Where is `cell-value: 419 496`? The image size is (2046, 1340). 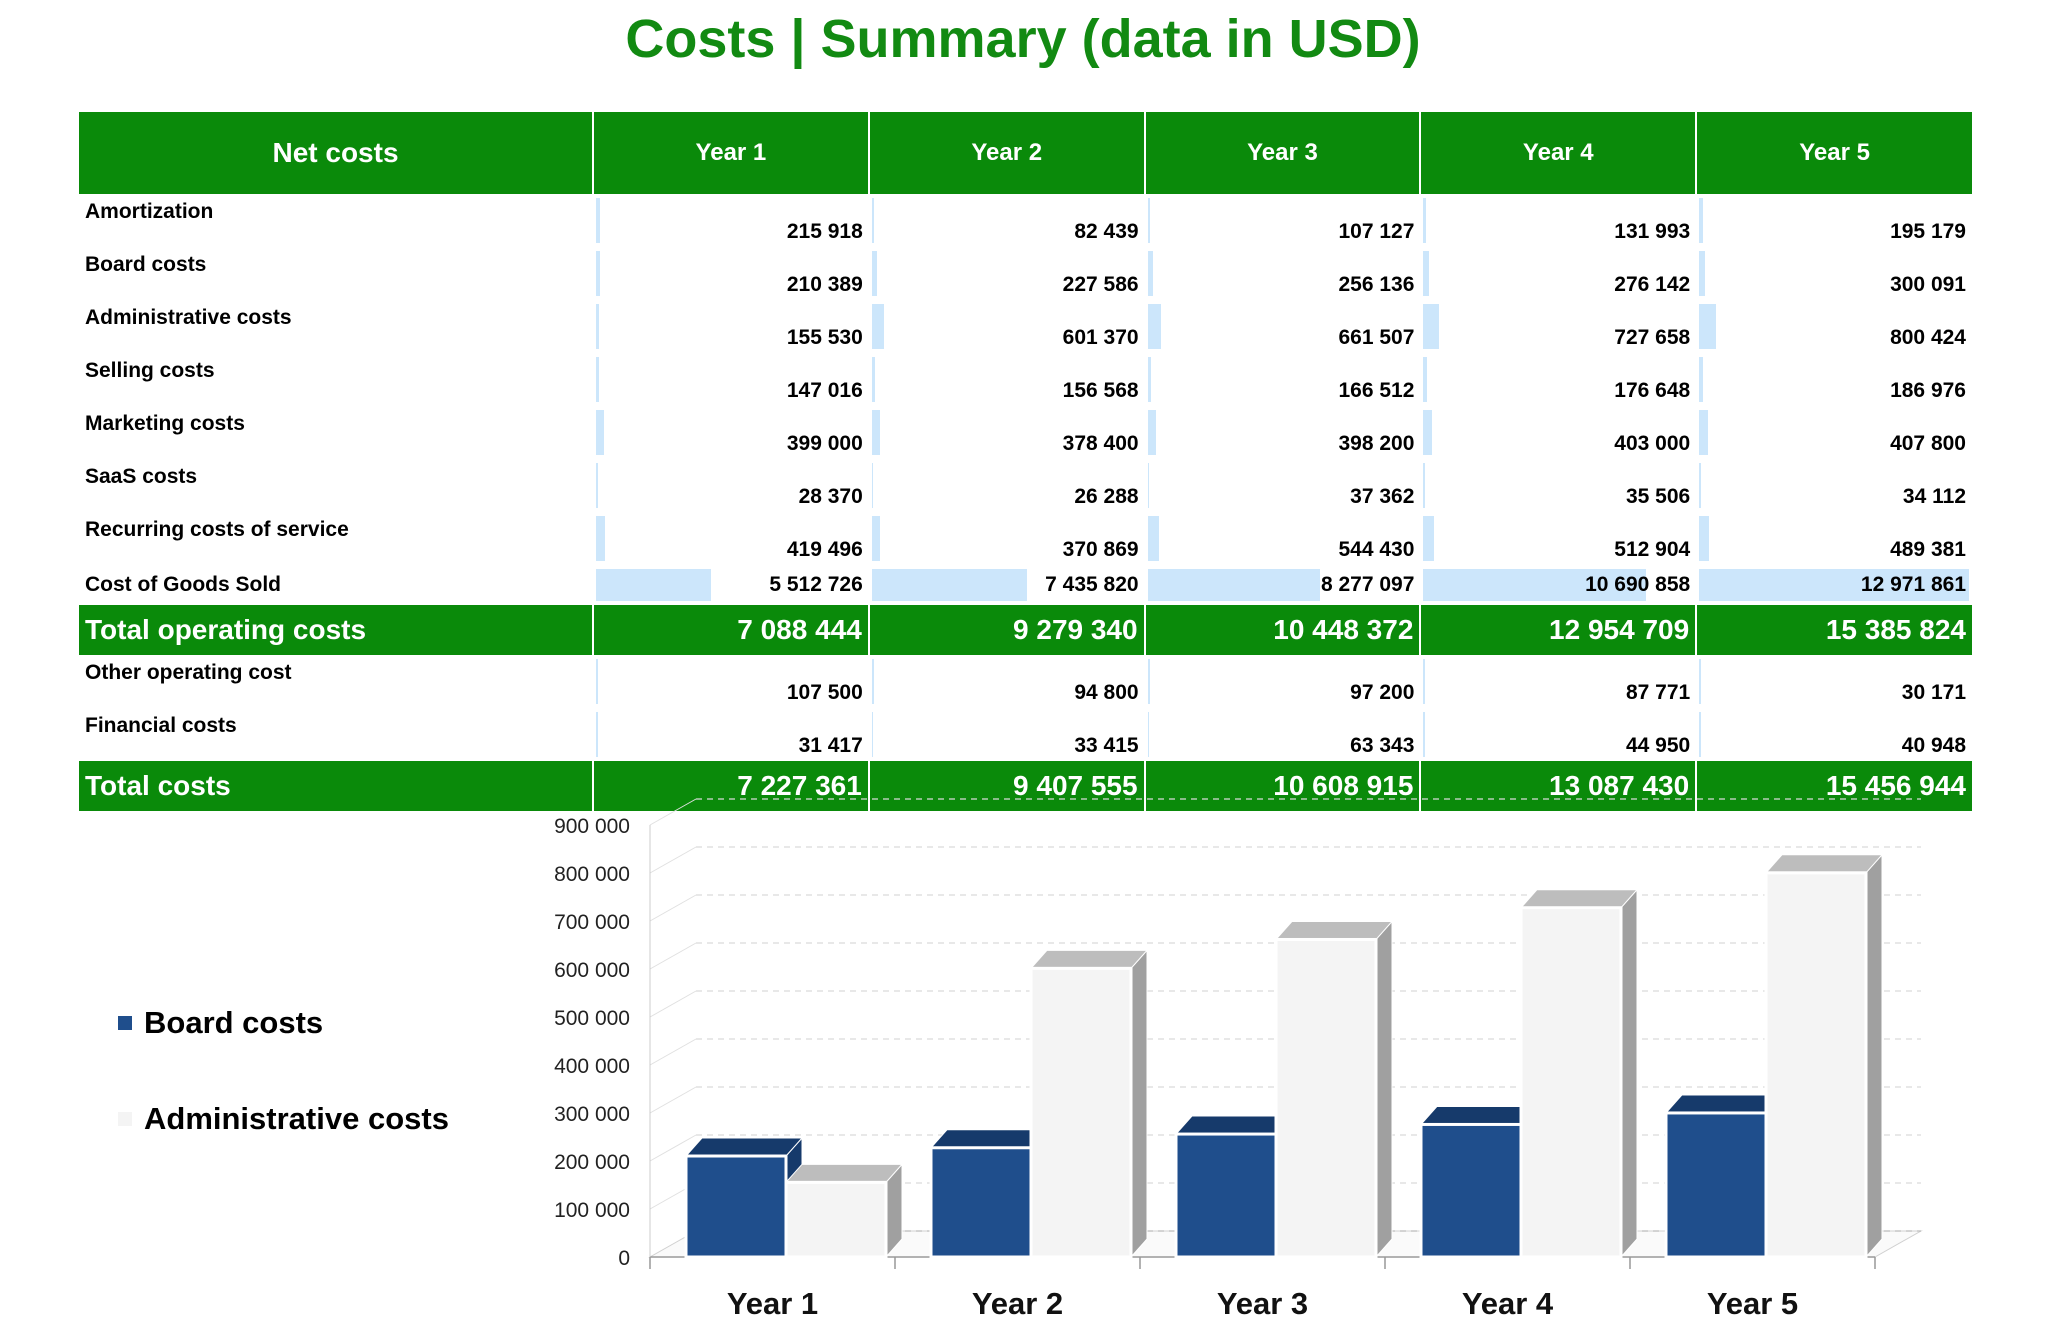
cell-value: 419 496 is located at coordinates (824, 549).